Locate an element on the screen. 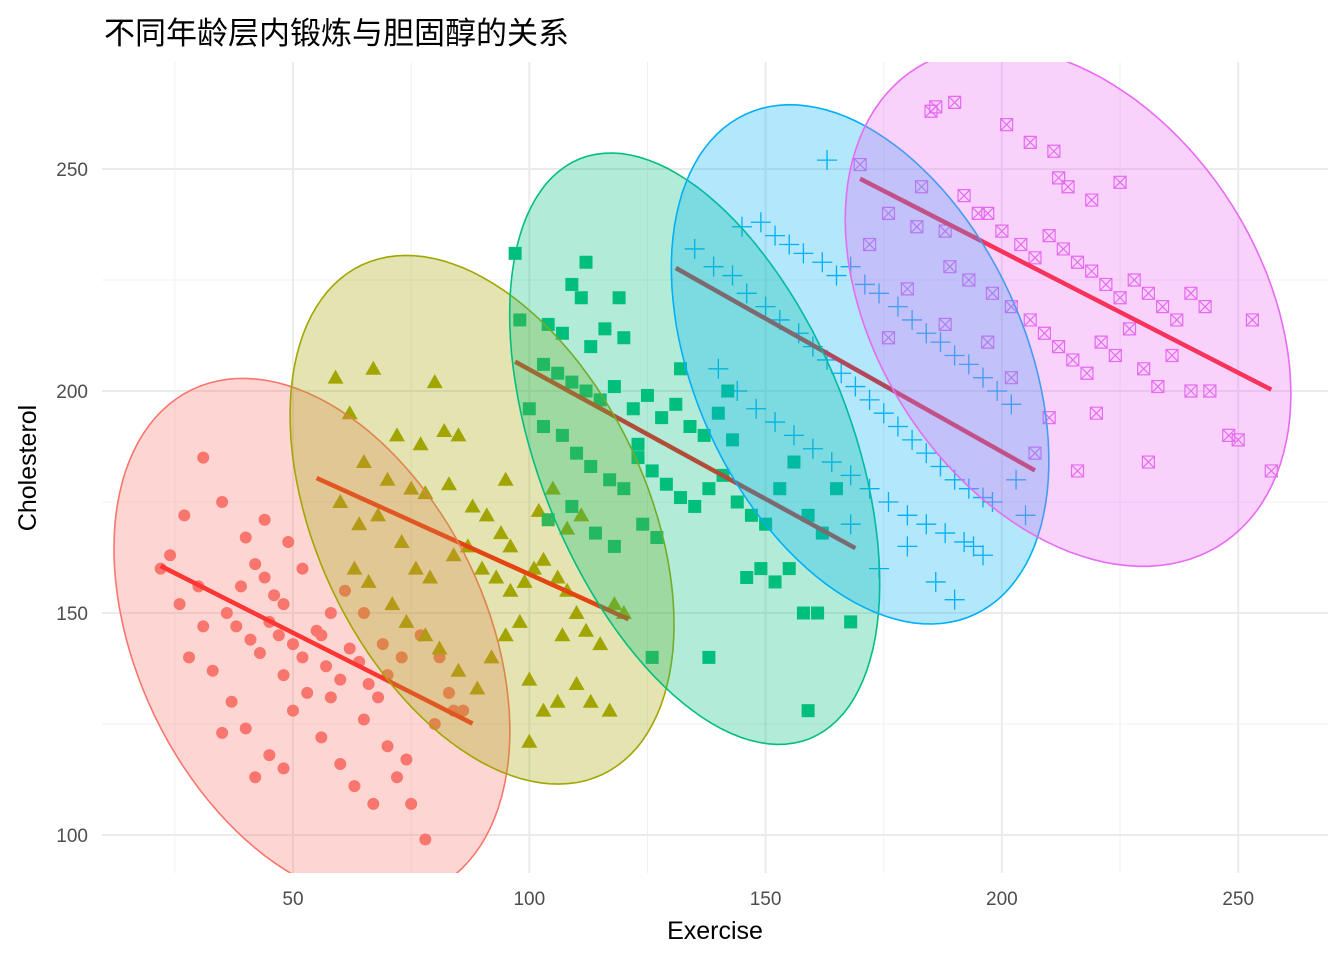 The width and height of the screenshot is (1344, 960). x-tick-label: 150 is located at coordinates (766, 899).